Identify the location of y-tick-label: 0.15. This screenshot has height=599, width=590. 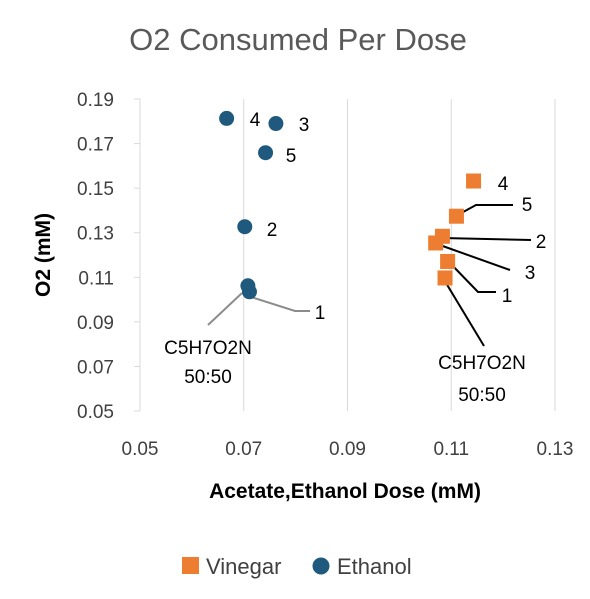
(95, 189).